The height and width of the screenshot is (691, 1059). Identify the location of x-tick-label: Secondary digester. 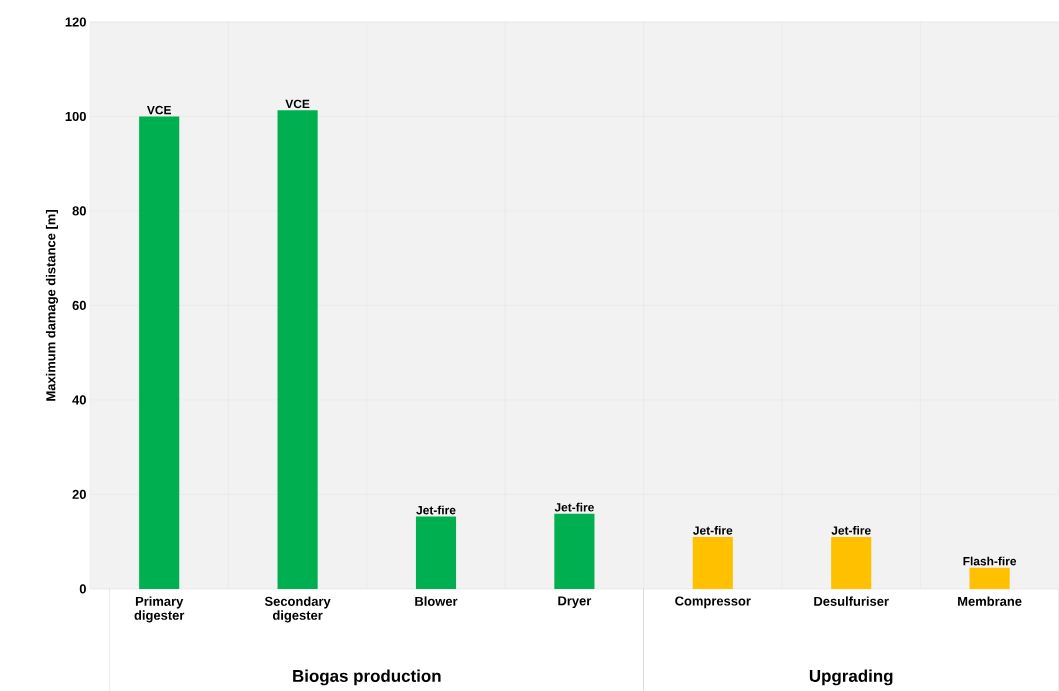
(297, 609).